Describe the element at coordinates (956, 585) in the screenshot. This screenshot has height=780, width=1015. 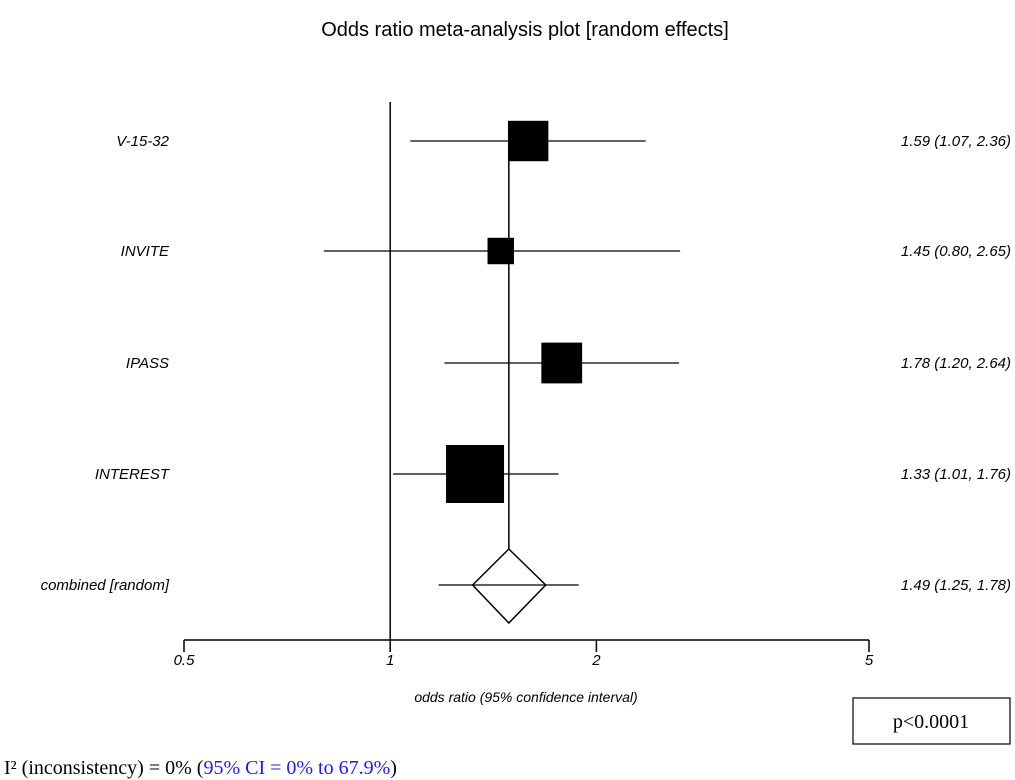
I see `combined-ci-text: 1.49 (1.25, 1.78)` at that location.